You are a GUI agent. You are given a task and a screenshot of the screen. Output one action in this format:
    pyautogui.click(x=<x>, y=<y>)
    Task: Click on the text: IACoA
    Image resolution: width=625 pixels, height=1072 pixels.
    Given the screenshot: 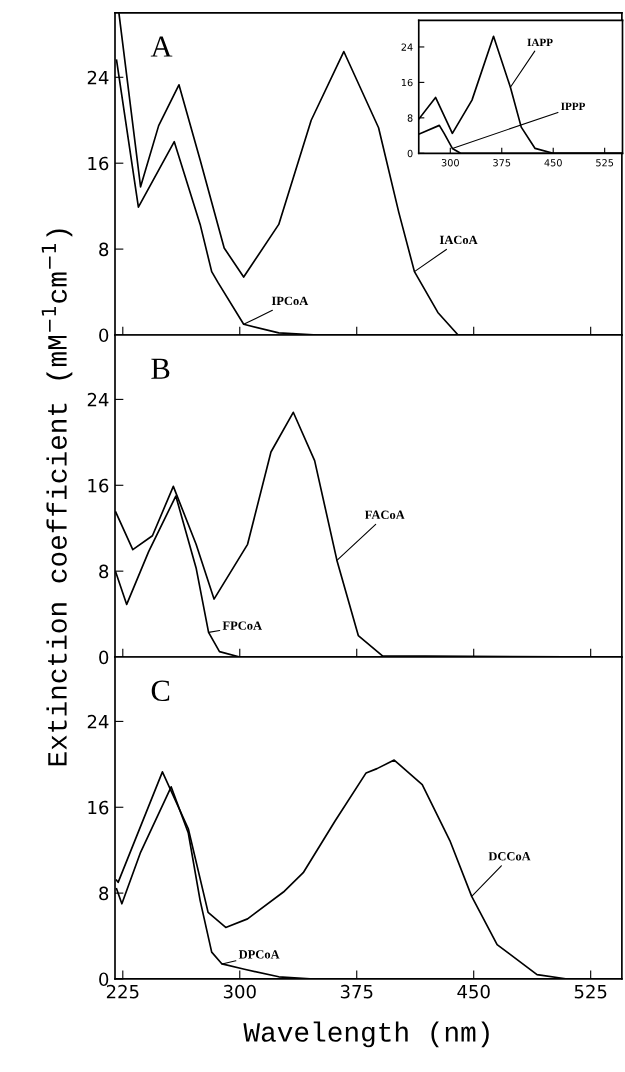 What is the action you would take?
    pyautogui.click(x=458, y=240)
    